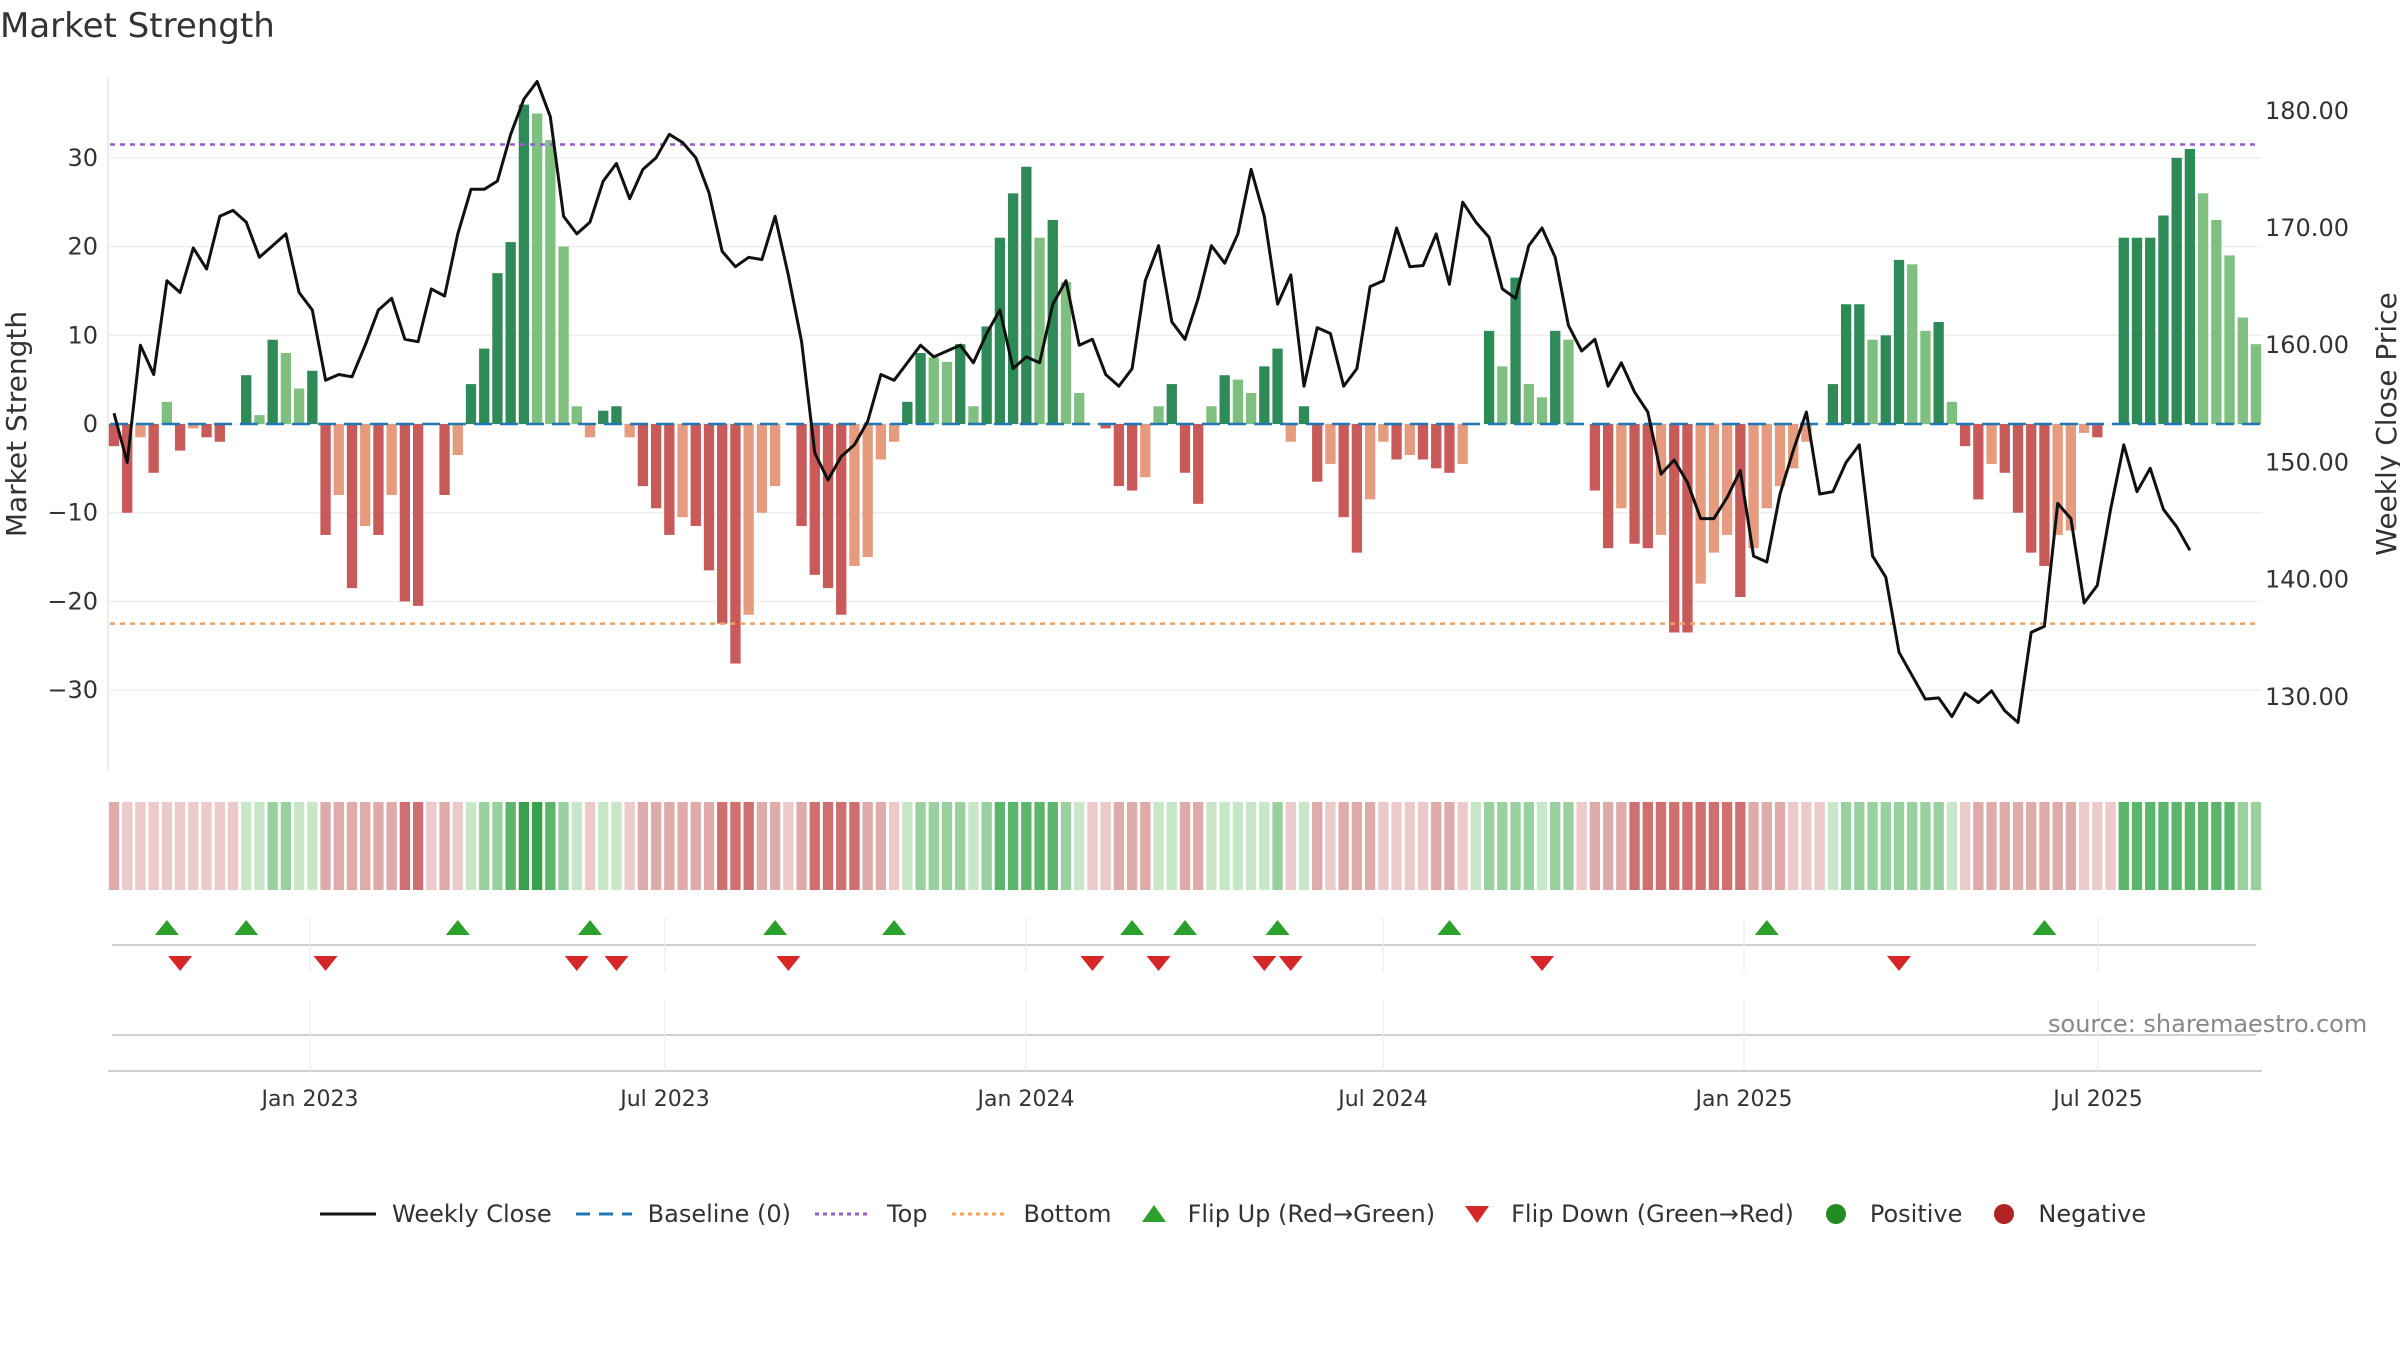 The width and height of the screenshot is (2400, 1350). I want to click on legend-item-negative: Negative, so click(2065, 1214).